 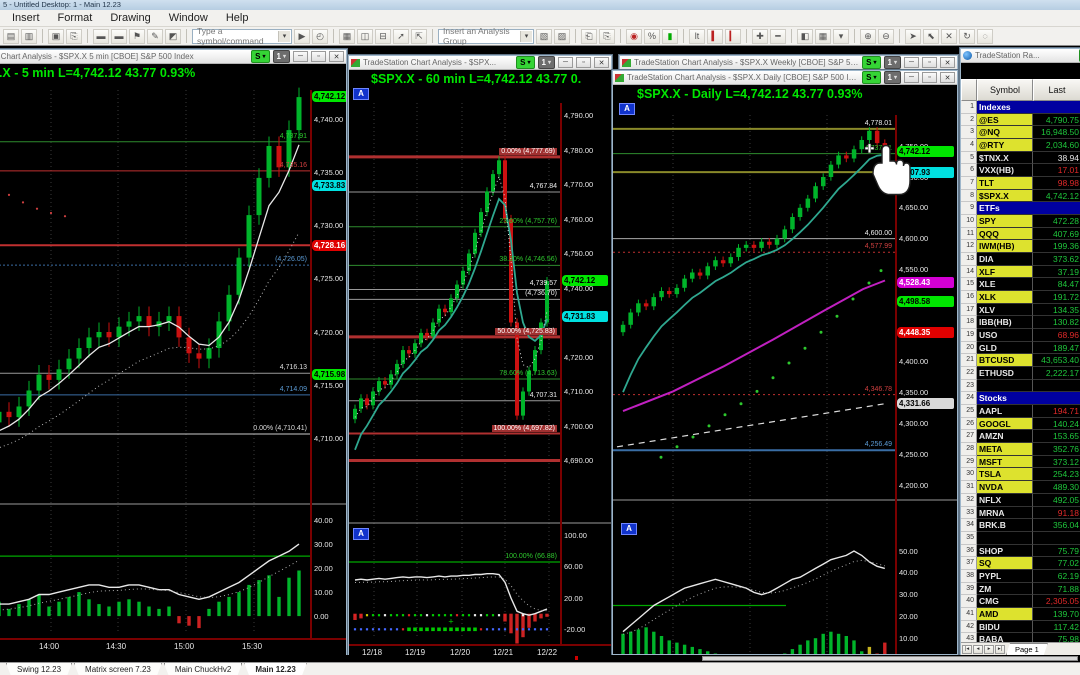 I want to click on pause-icon: ◌, so click(x=985, y=36).